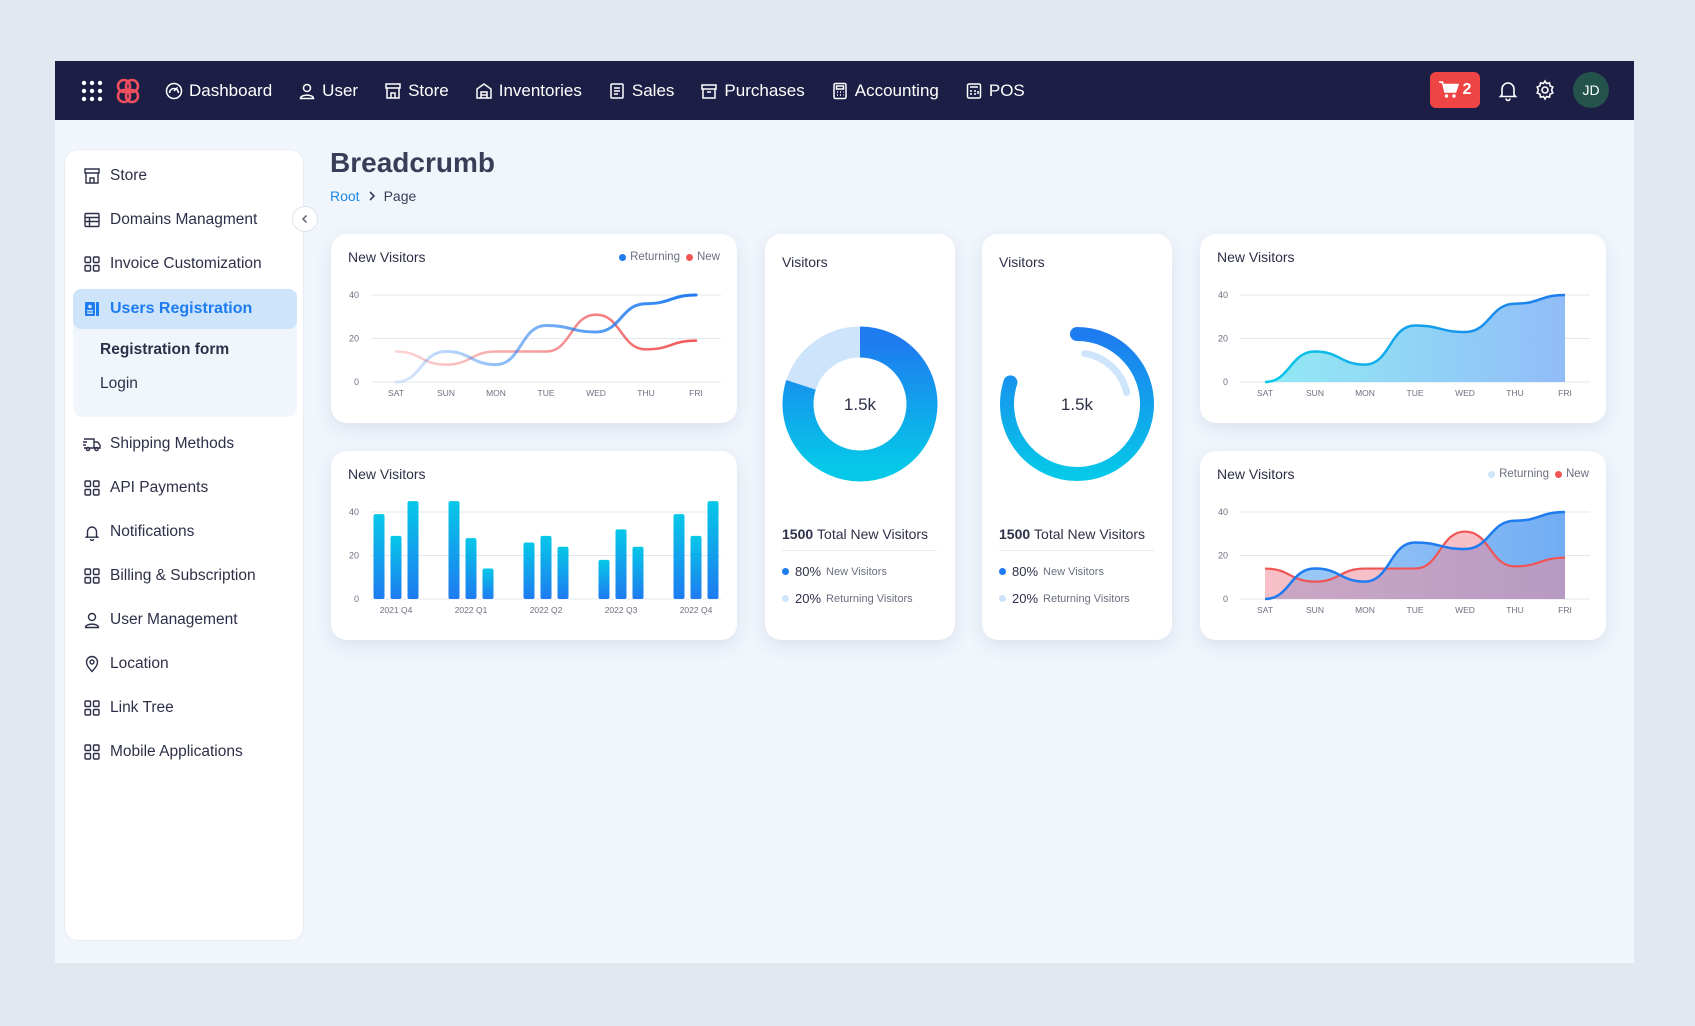  Describe the element at coordinates (185, 620) in the screenshot. I see `sidebar-item-user-management: User Management` at that location.